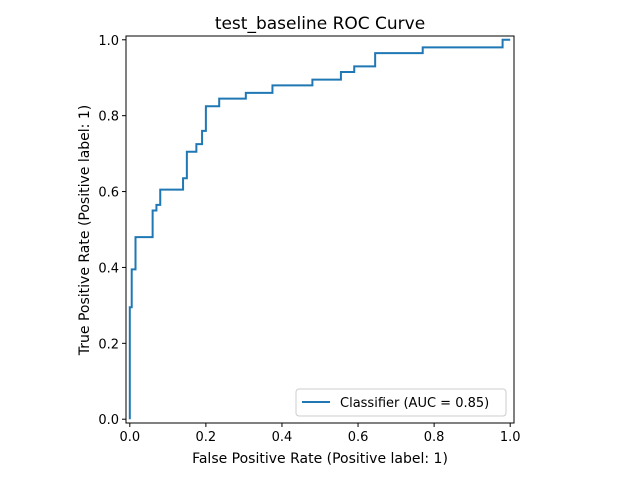 The height and width of the screenshot is (480, 640). Describe the element at coordinates (282, 437) in the screenshot. I see `x-tick-label: 0.4` at that location.